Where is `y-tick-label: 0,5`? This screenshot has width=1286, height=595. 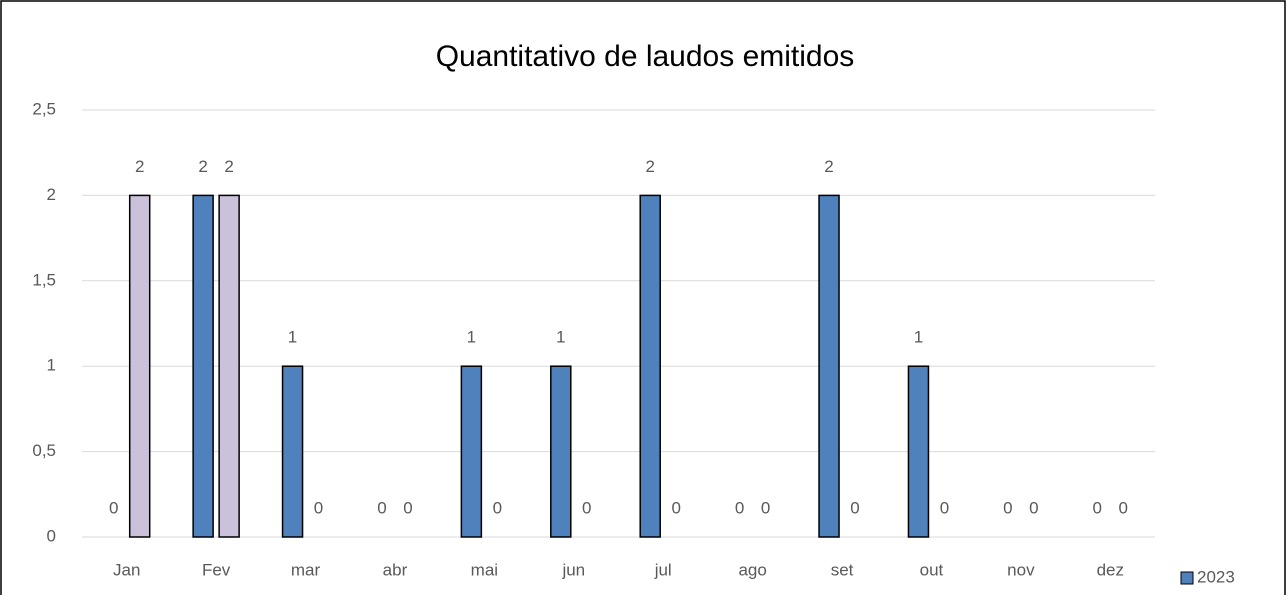
y-tick-label: 0,5 is located at coordinates (44, 450).